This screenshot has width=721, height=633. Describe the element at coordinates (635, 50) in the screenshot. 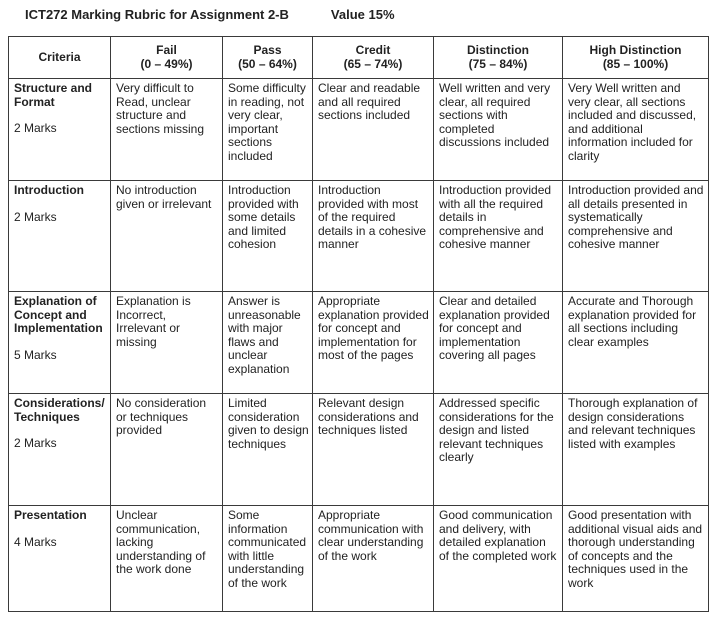

I see `column-label: High Distinction` at that location.